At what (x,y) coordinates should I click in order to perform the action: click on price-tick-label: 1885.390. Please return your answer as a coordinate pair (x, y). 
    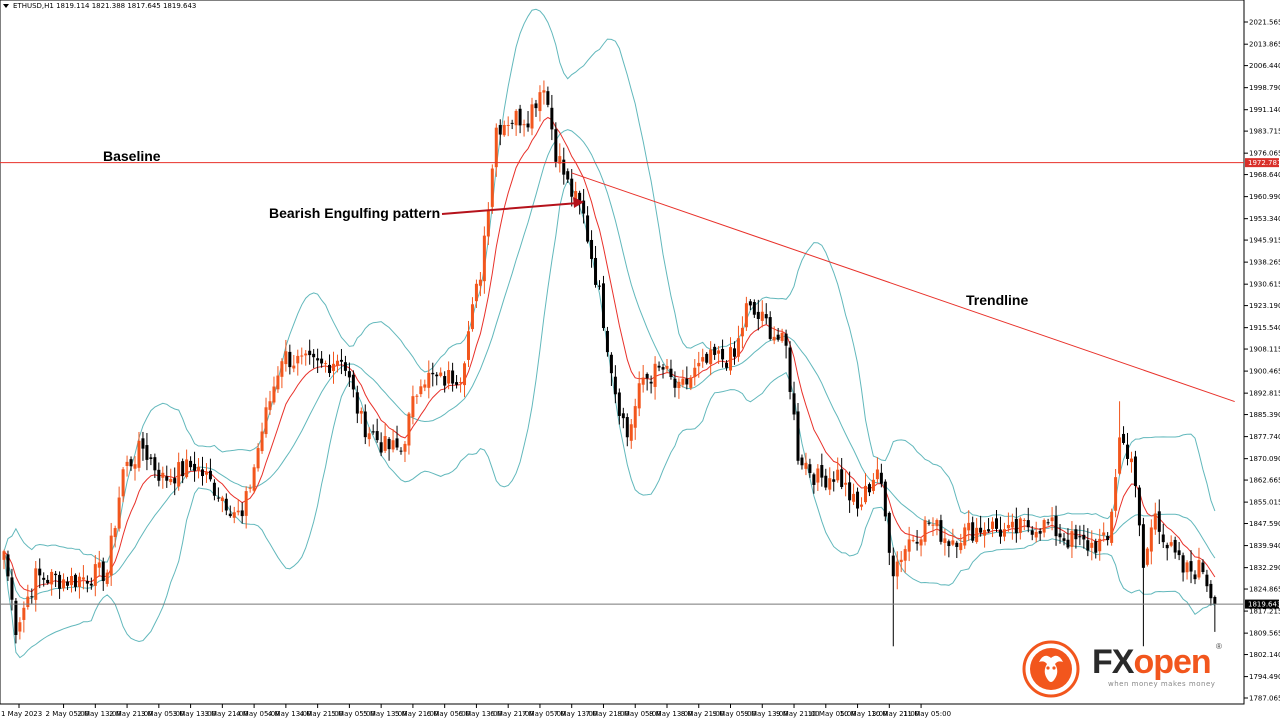
    Looking at the image, I should click on (1264, 415).